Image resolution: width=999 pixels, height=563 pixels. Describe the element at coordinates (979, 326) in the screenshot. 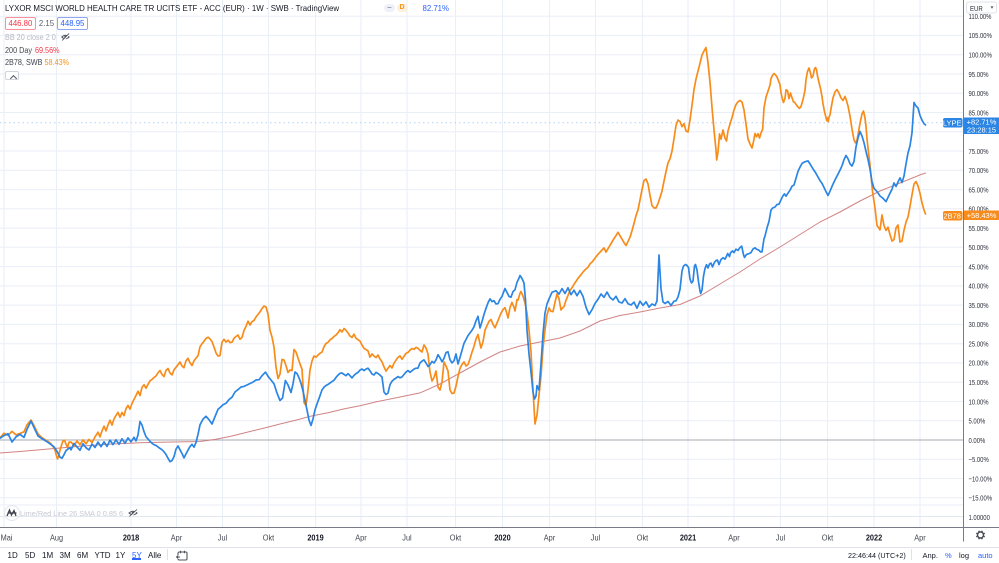

I see `svg-text: 30.00%` at that location.